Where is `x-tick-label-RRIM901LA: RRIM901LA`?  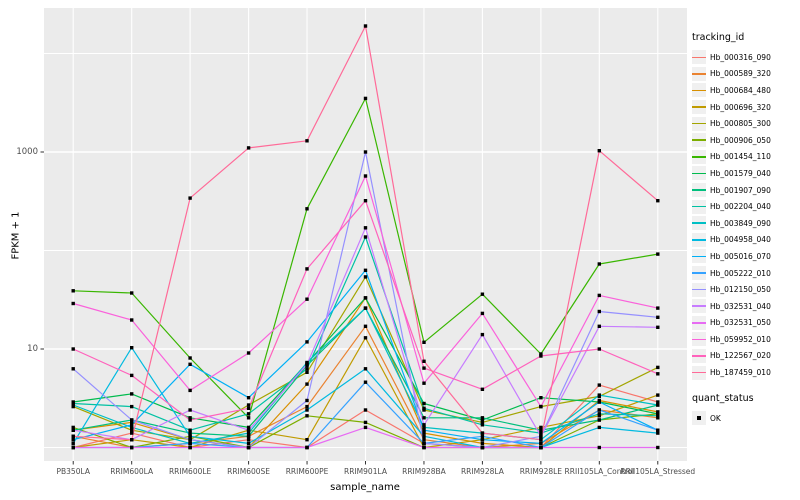
x-tick-label-RRIM901LA: RRIM901LA is located at coordinates (365, 471).